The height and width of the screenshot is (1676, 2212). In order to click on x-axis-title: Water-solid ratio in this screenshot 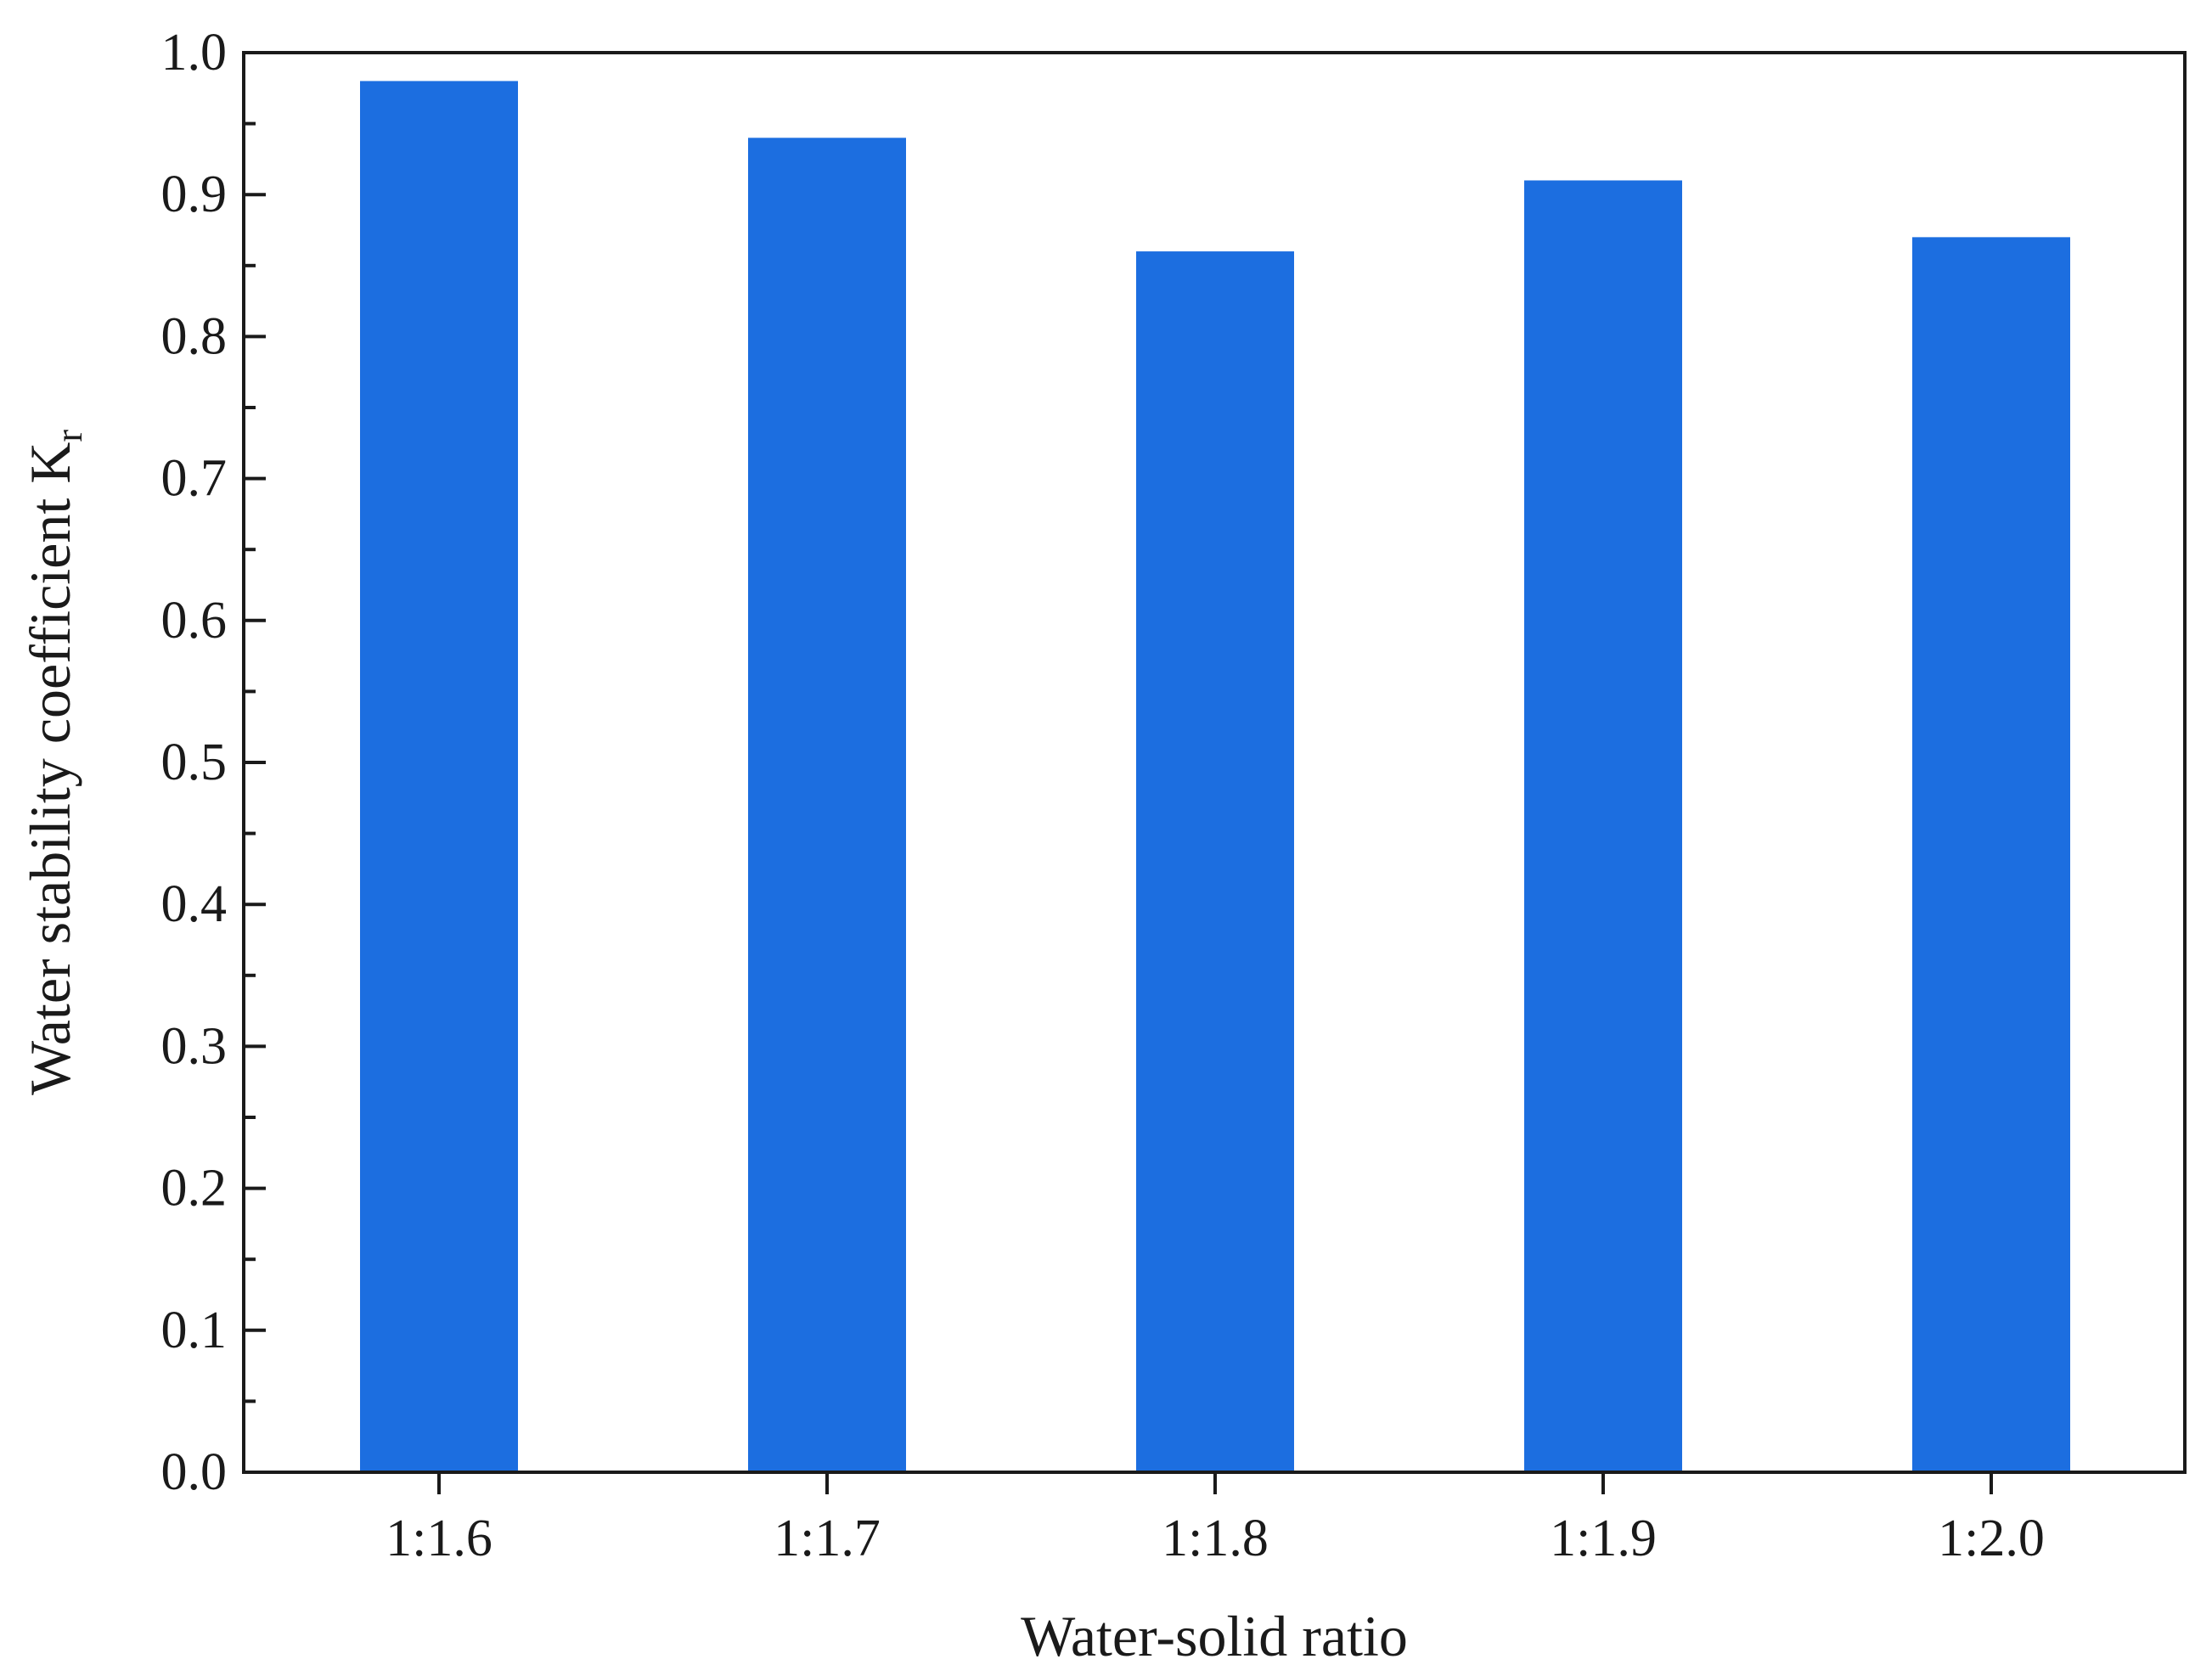, I will do `click(1214, 1636)`.